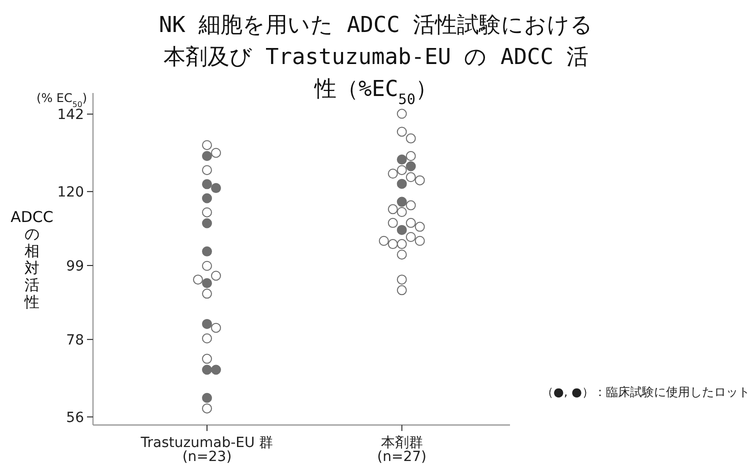  I want to click on chart-title: NK 細胞を用いた ADCC 活性試験における本剤及び Trastuzumab-EU の ADCC 活性（%EC$_{50}$）, so click(376, 60).